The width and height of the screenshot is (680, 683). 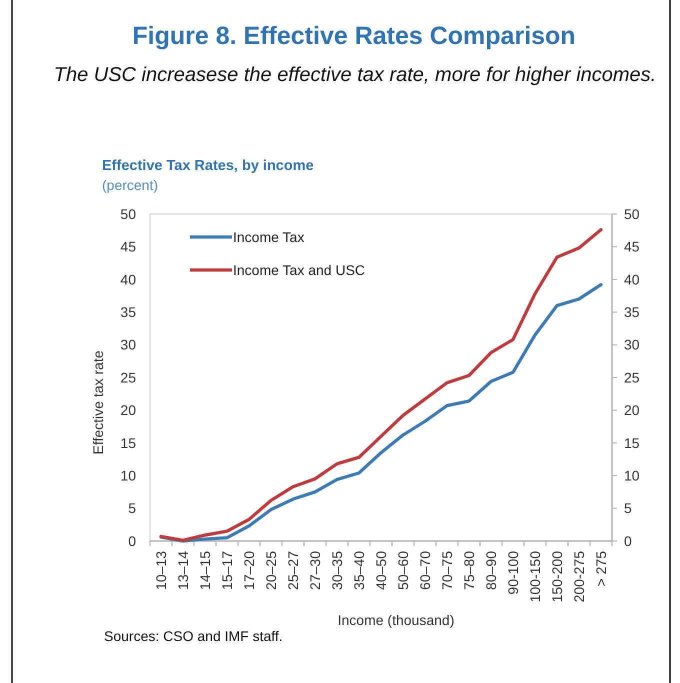 I want to click on legend-label: Income Tax, so click(x=268, y=236).